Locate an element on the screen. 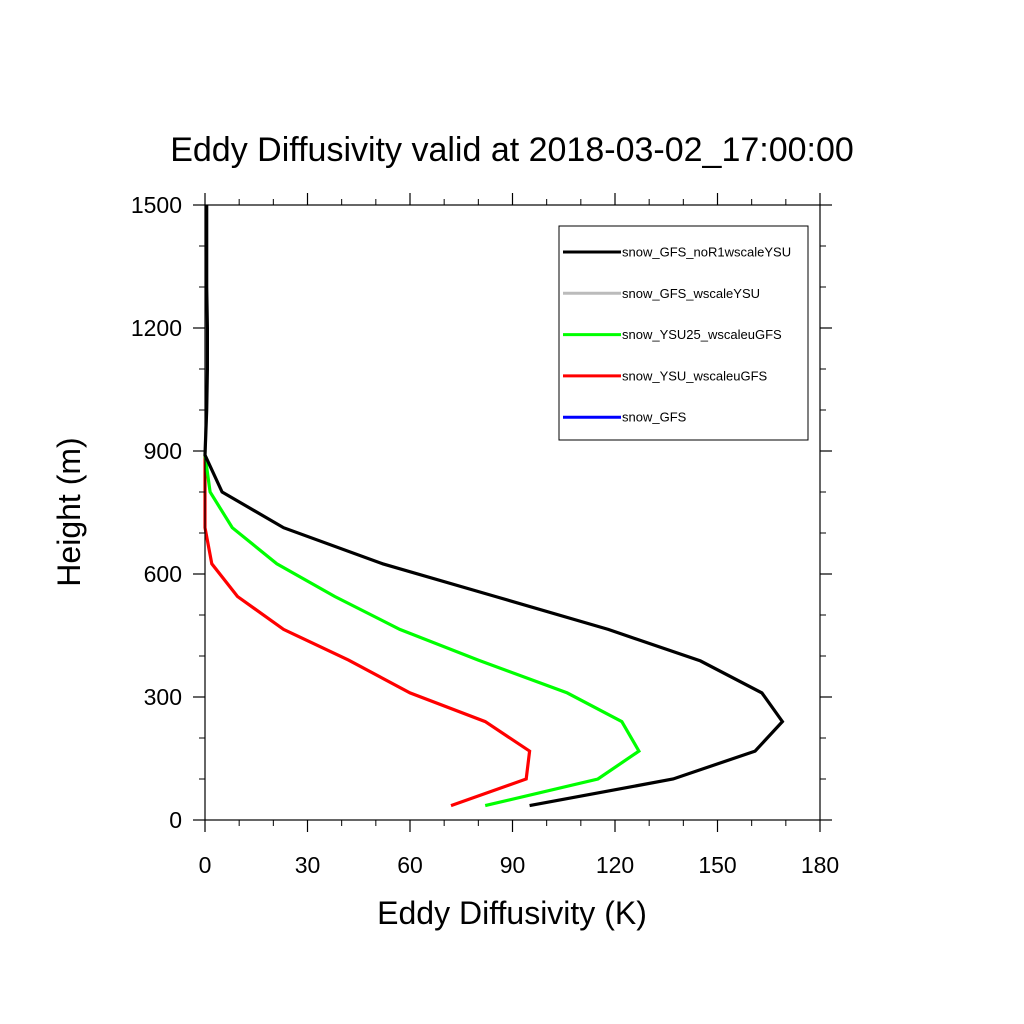  y-tick-label: 1500 is located at coordinates (156, 205).